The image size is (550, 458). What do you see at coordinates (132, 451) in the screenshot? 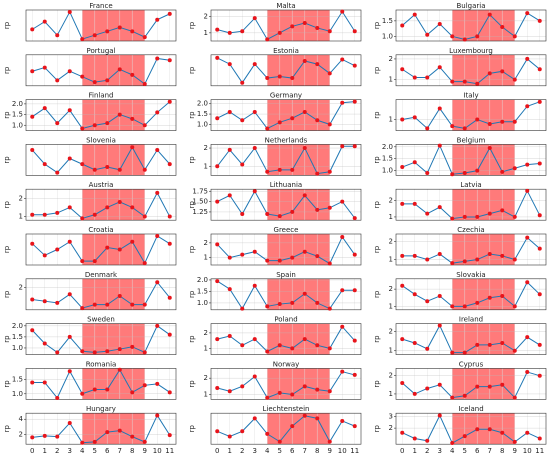
I see `x-tick-label: 8` at bounding box center [132, 451].